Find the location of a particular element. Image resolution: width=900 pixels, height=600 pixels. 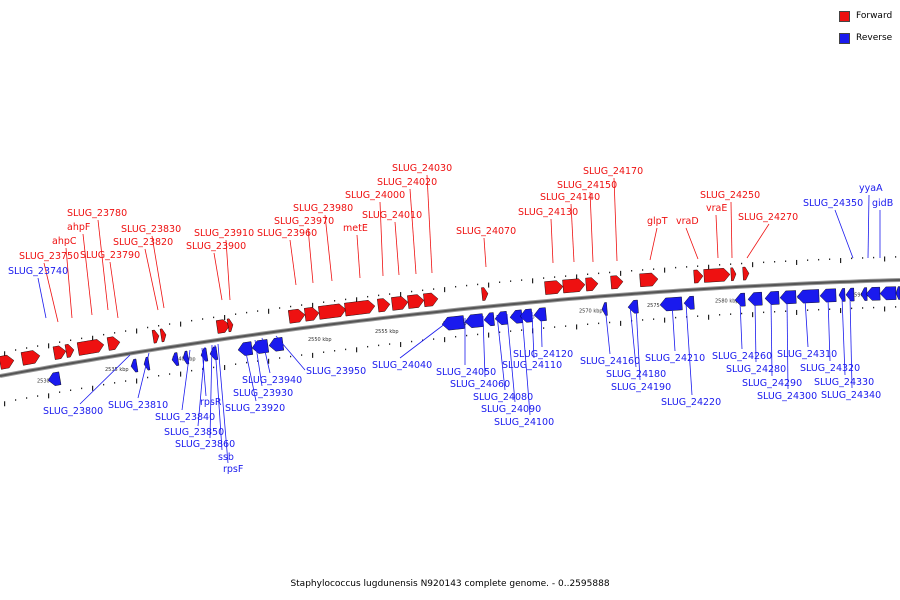

forward-gene-label: SLUG_23750 is located at coordinates (49, 256).